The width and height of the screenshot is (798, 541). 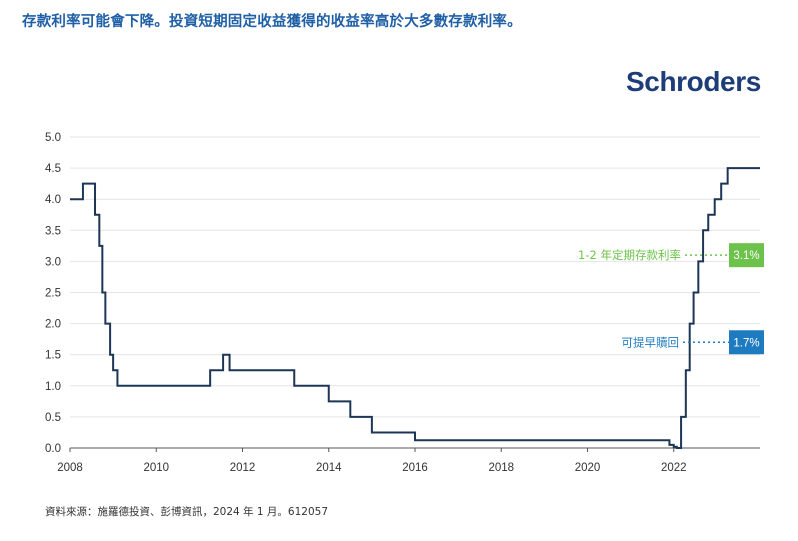 I want to click on x-tick-label: 2018, so click(x=501, y=468).